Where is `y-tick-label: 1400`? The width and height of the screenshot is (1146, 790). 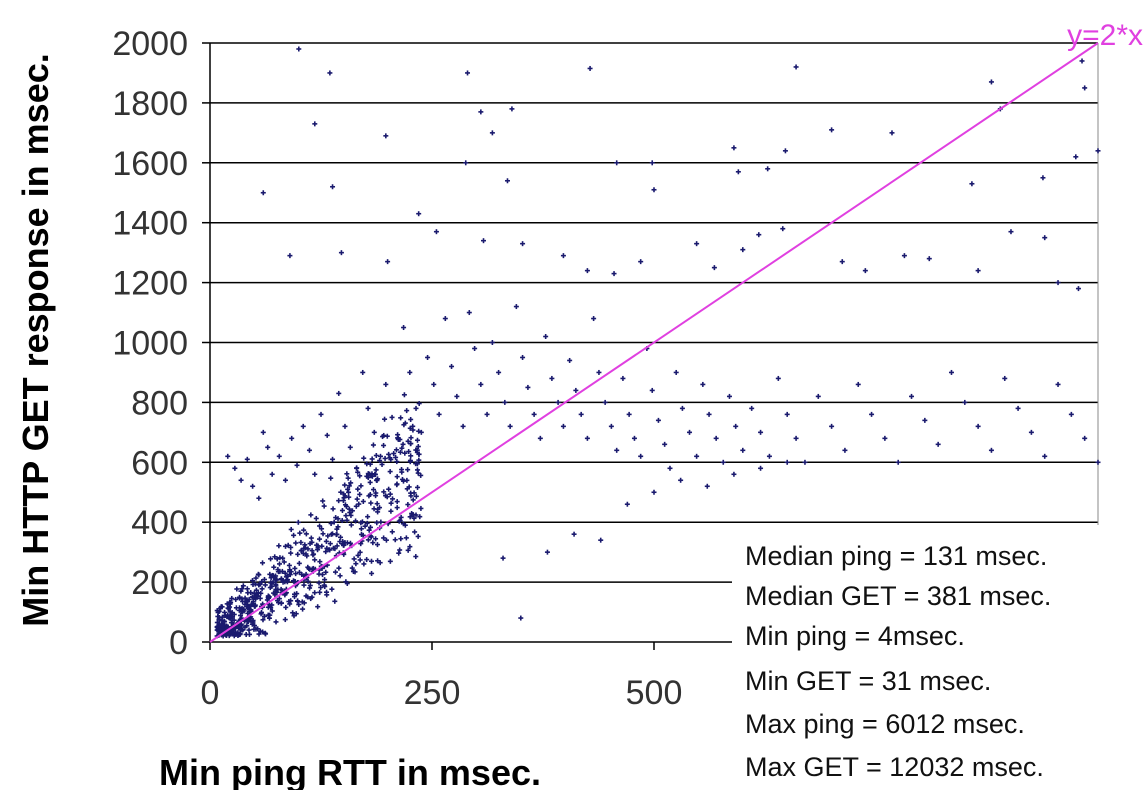
y-tick-label: 1400 is located at coordinates (150, 224).